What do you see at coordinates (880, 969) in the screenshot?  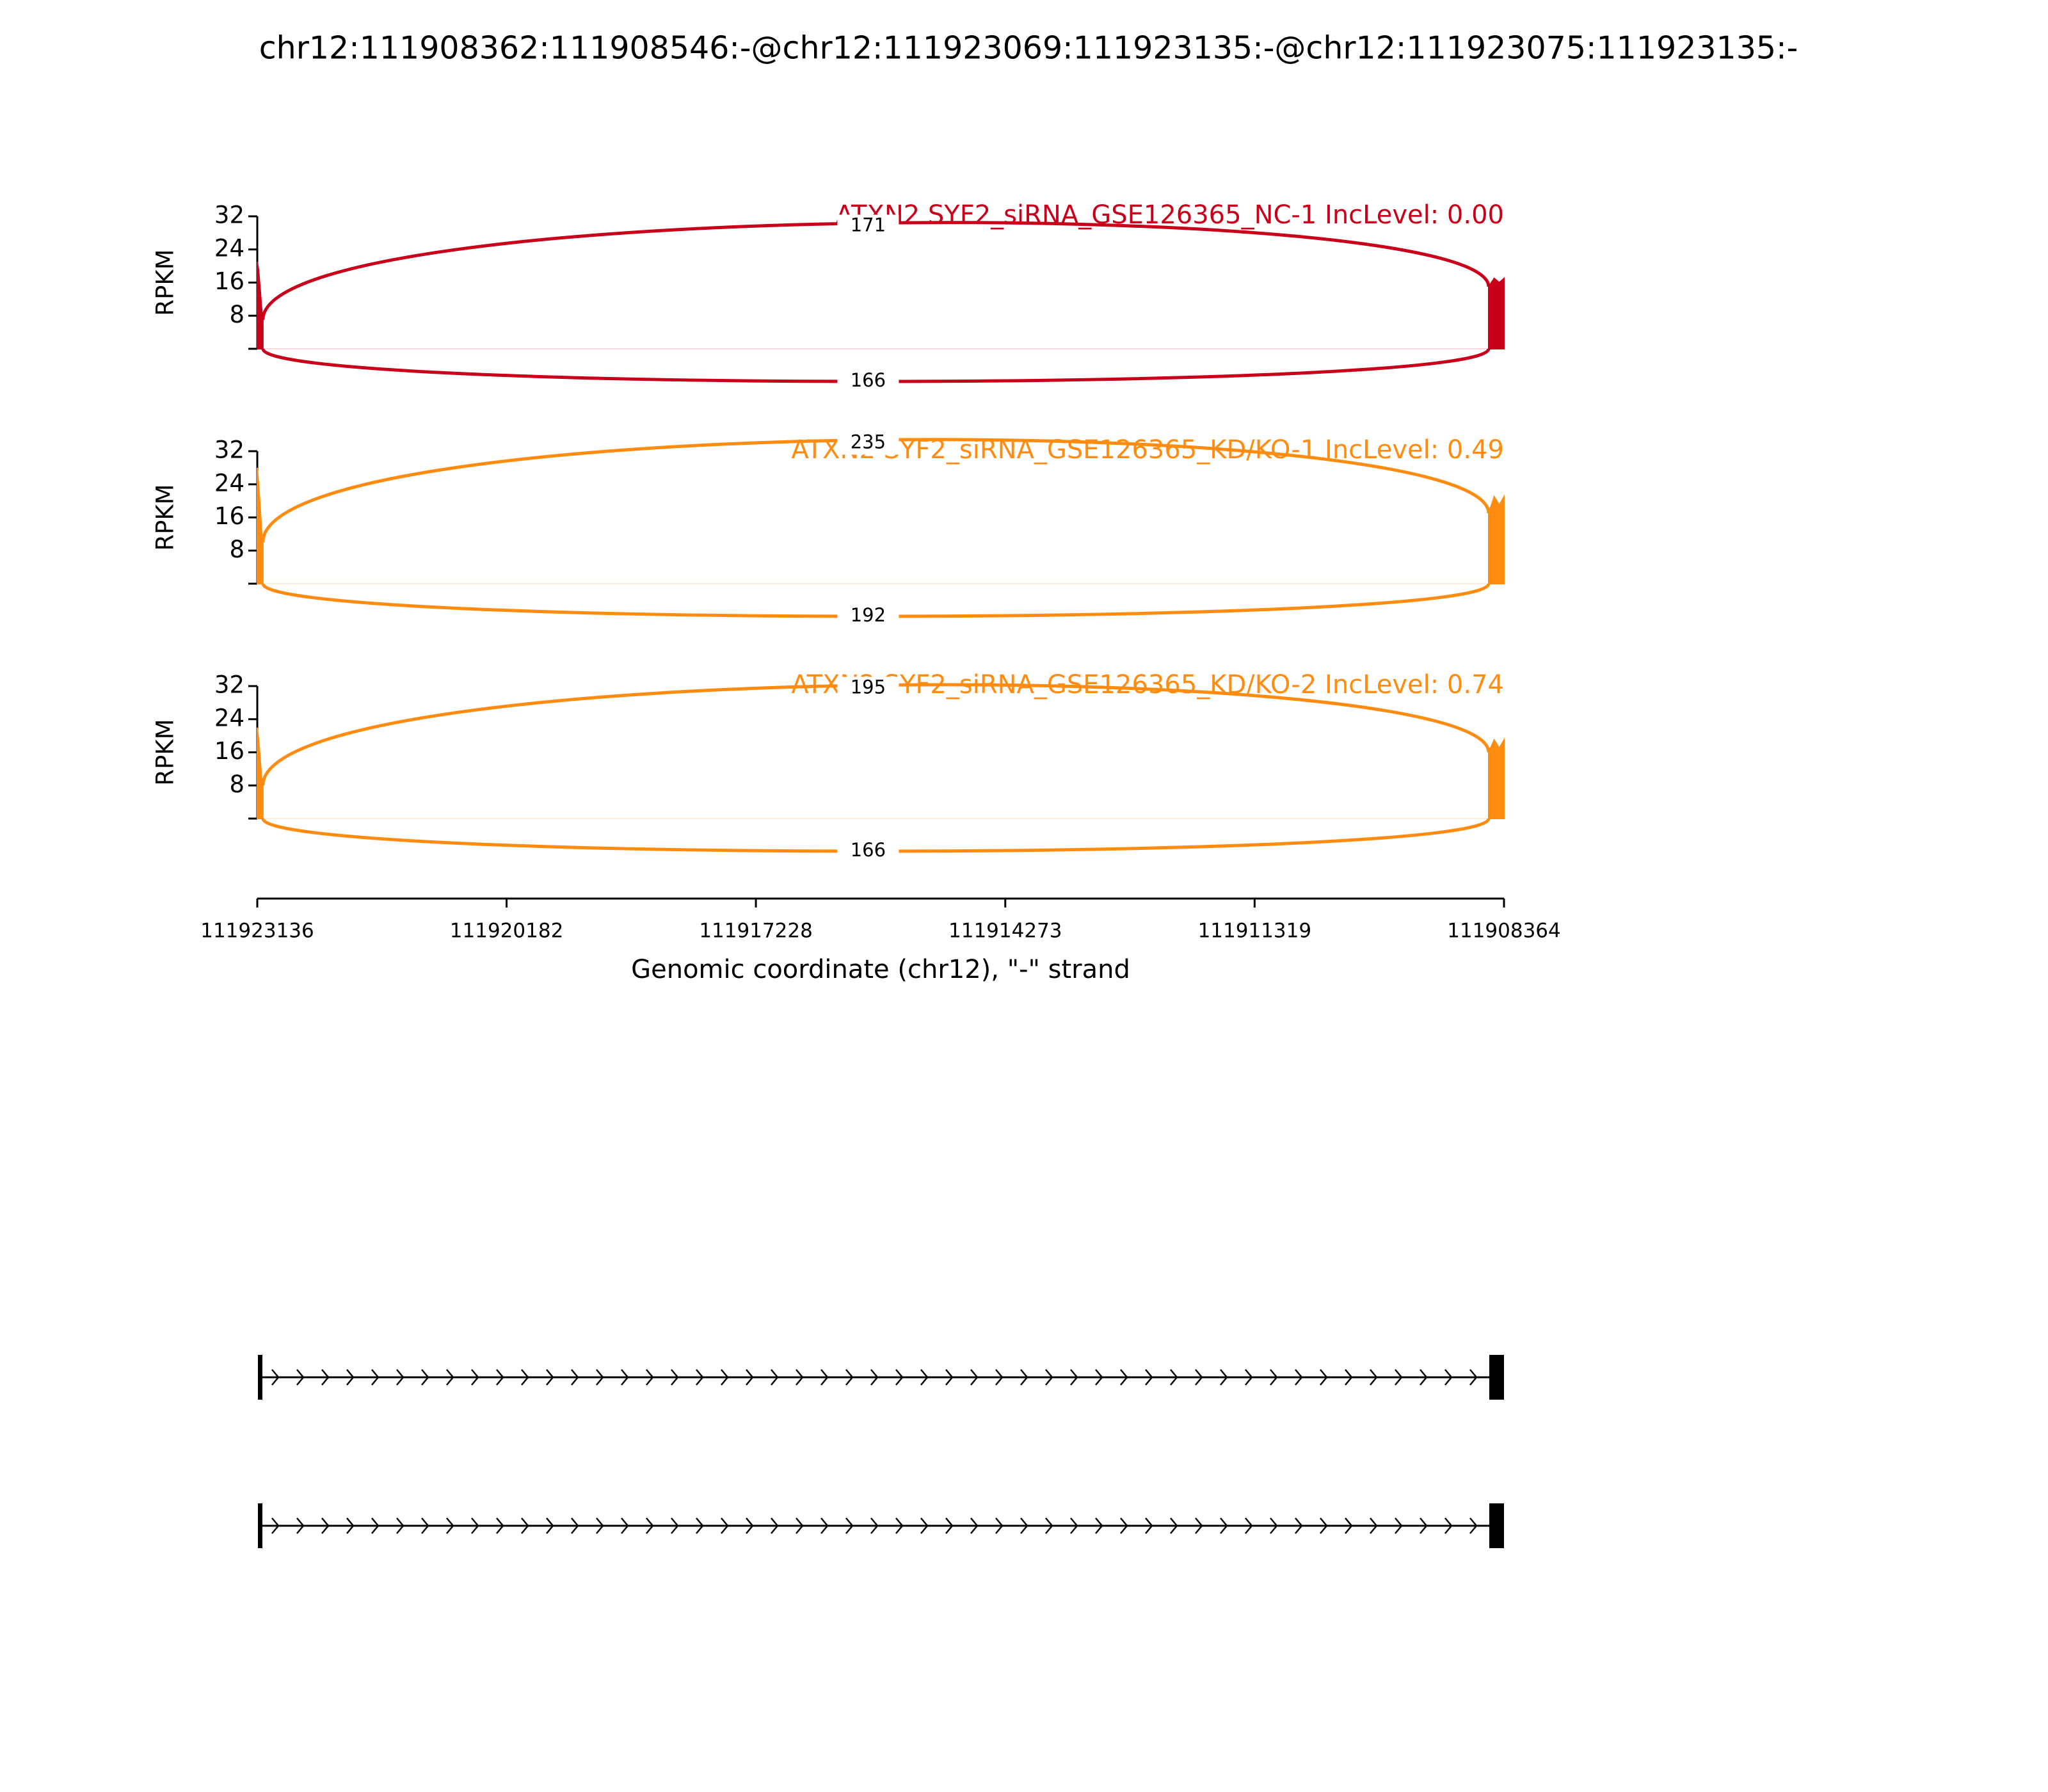 I see `x-axis-label: Genomic coordinate (chr12), "-" strand` at bounding box center [880, 969].